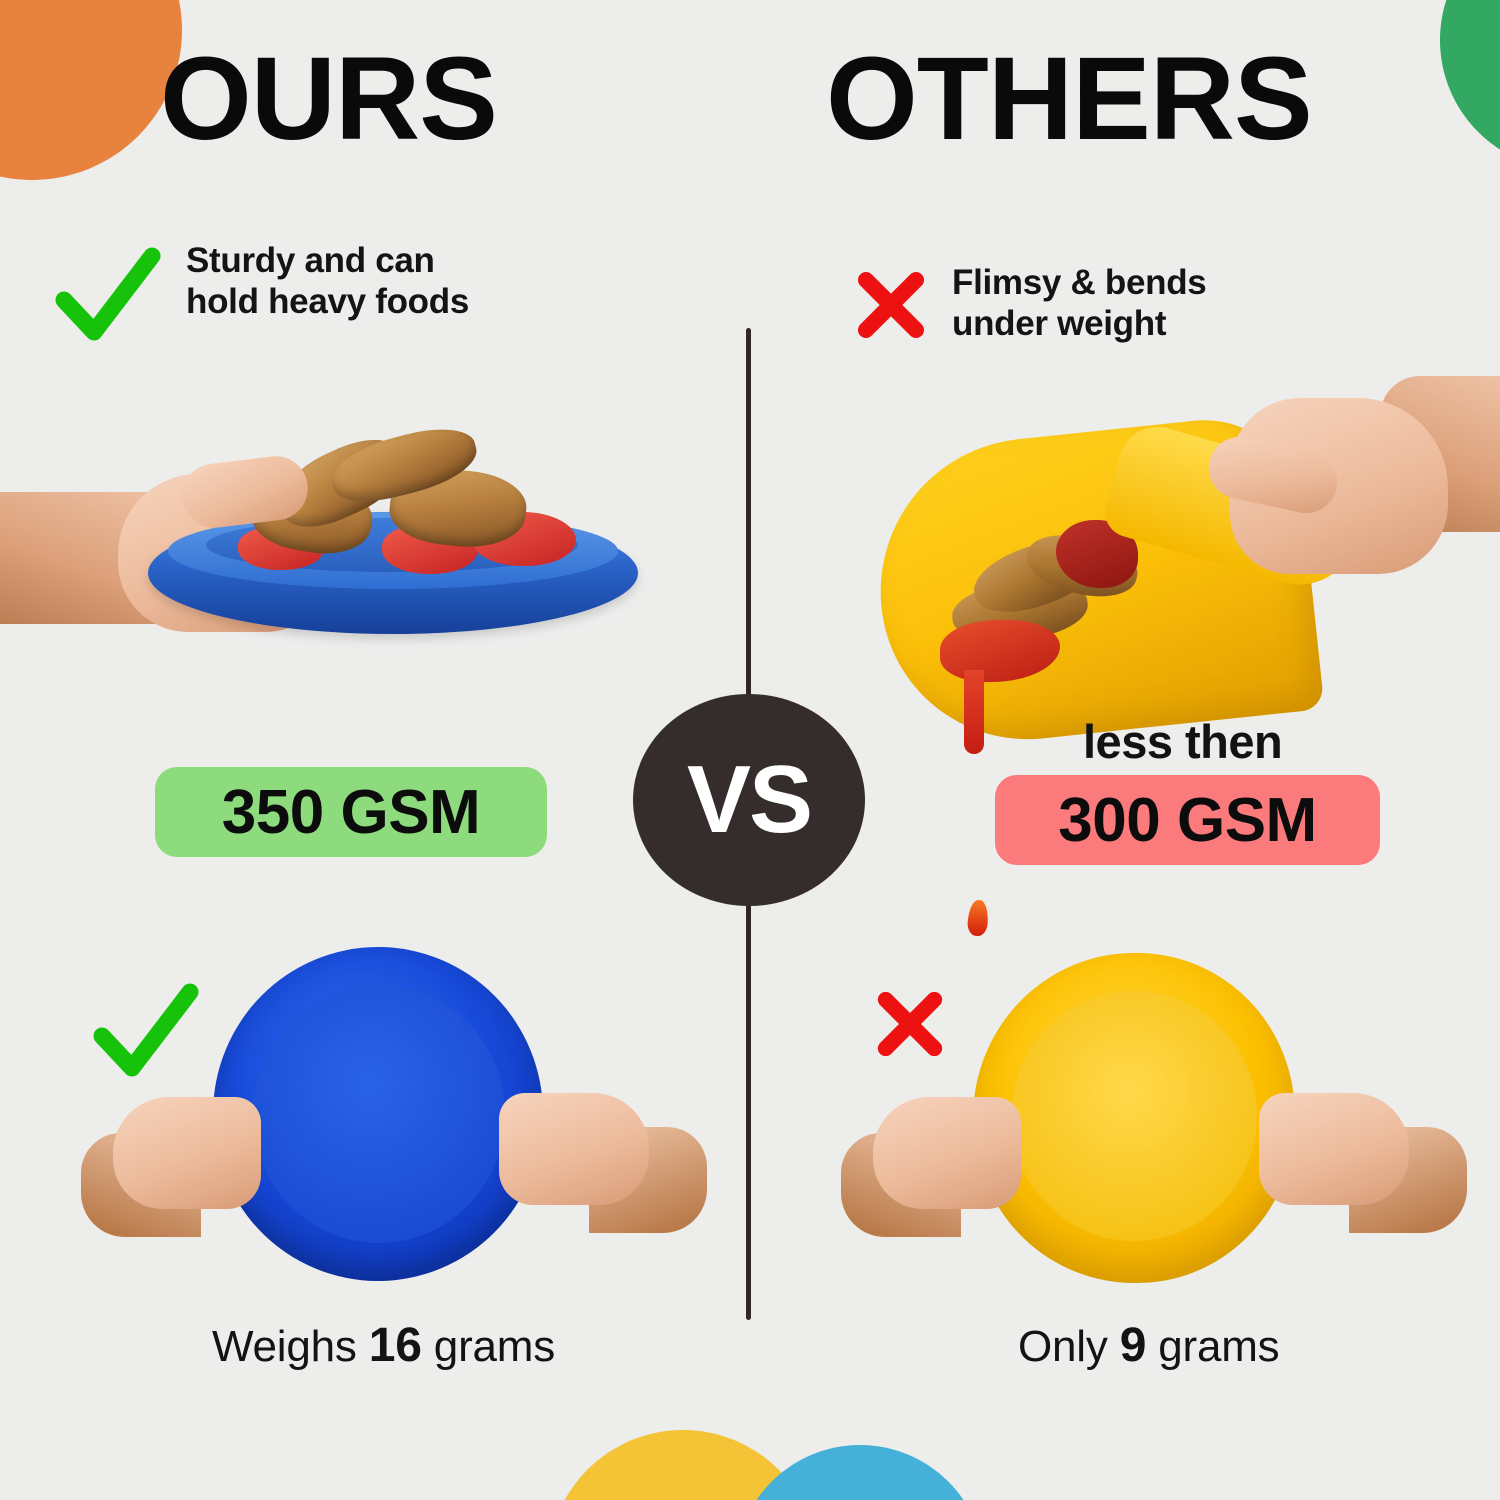  I want to click on photo-ours-two-hands-rigid-blue-plate, so click(394, 1120).